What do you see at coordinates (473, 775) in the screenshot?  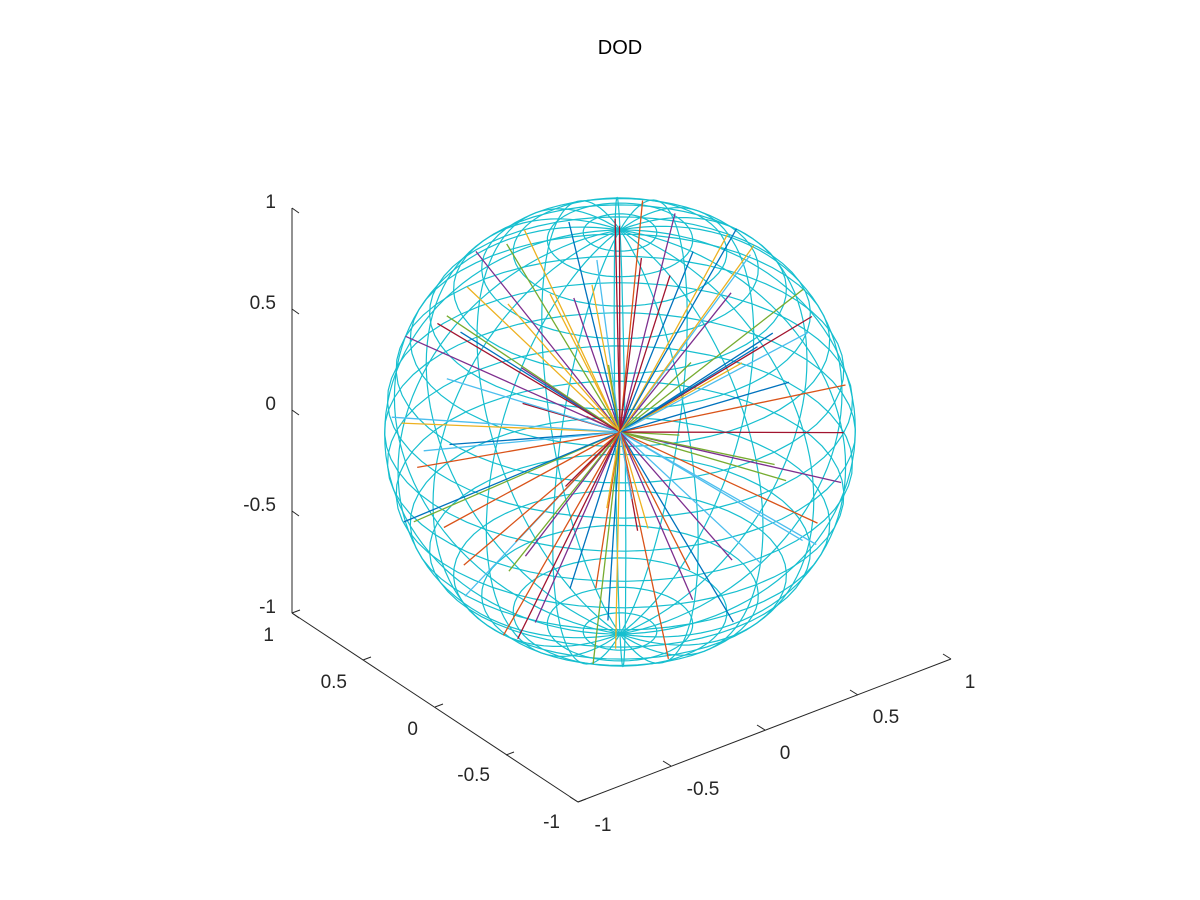 I see `y-tick-label: -0.5` at bounding box center [473, 775].